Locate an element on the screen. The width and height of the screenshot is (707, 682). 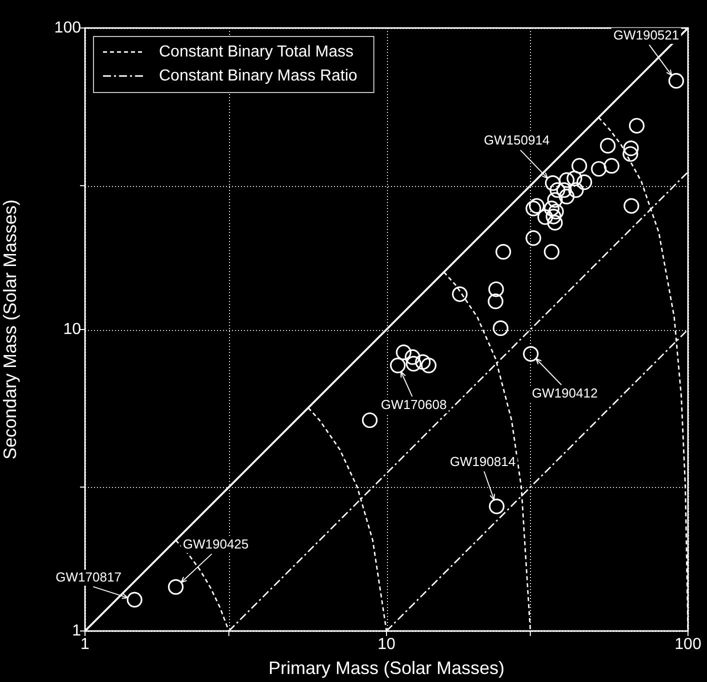
y-tick-label: 10 is located at coordinates (72, 329).